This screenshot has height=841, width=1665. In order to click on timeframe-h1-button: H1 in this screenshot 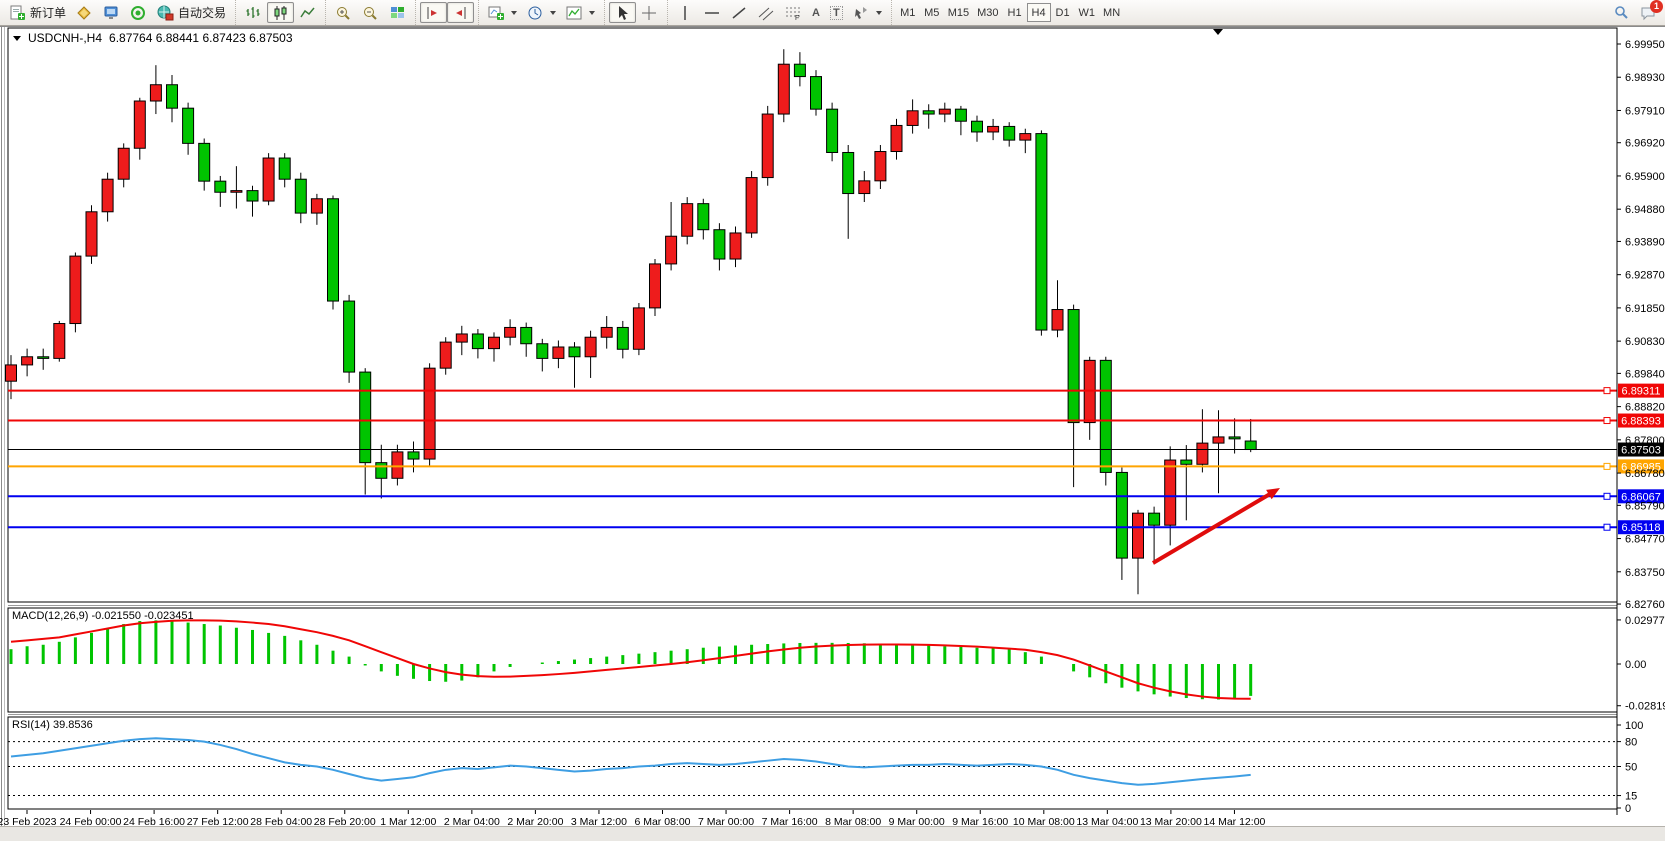, I will do `click(1015, 12)`.